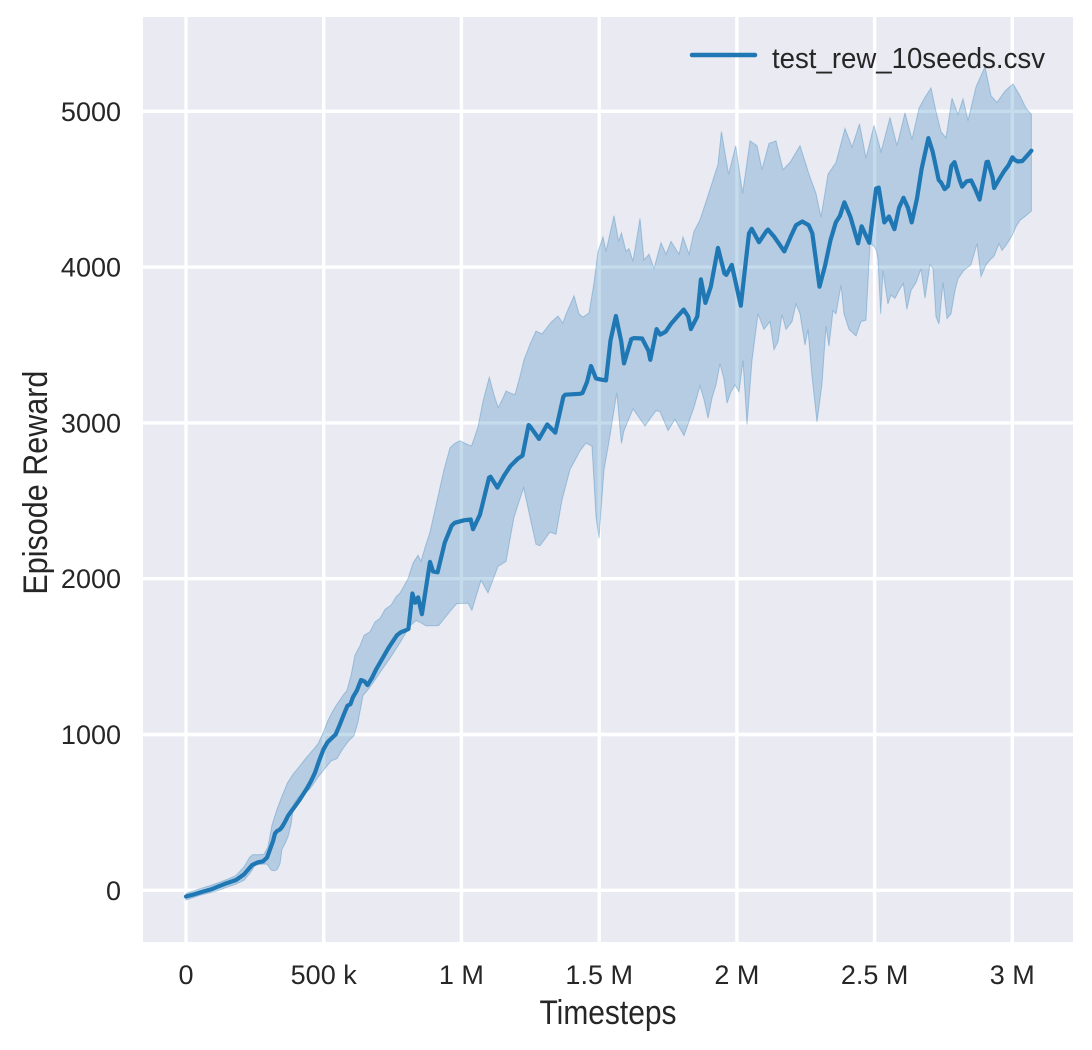 The width and height of the screenshot is (1092, 1050). I want to click on svg-text: 500 k, so click(324, 975).